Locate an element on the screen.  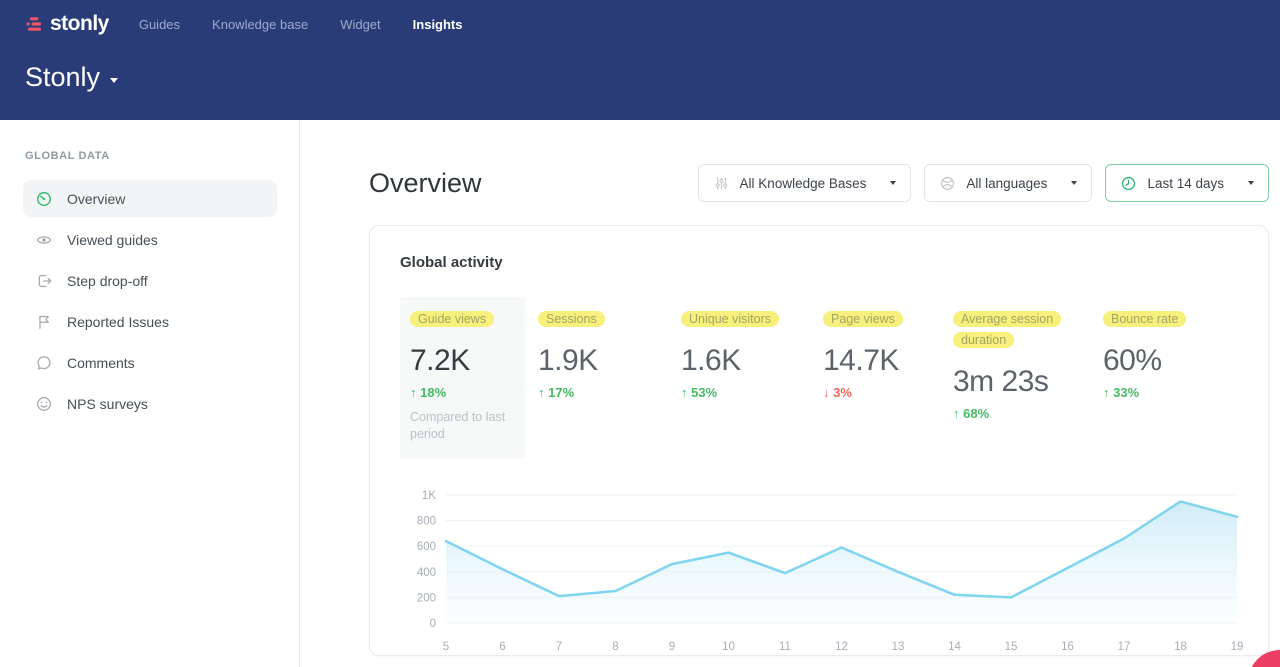
svg-text: 5 is located at coordinates (446, 647).